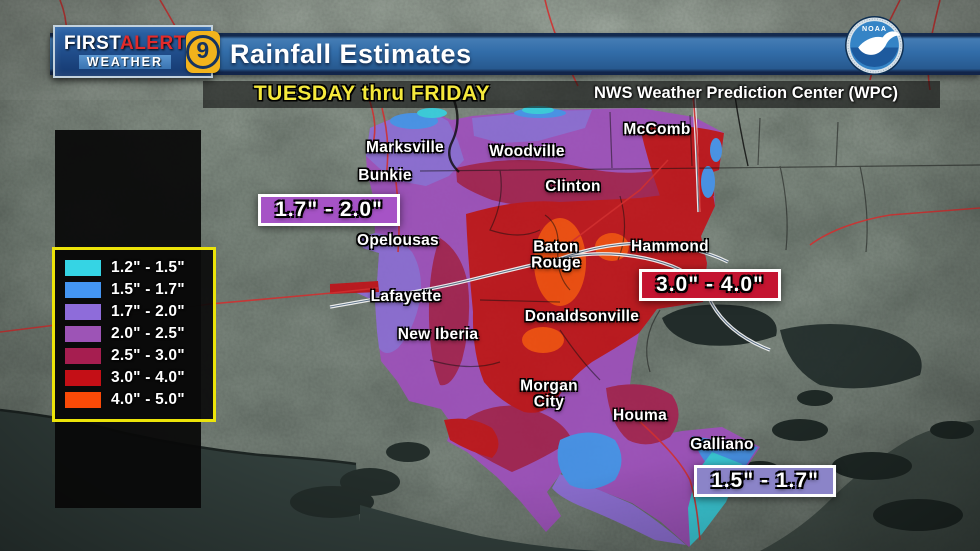 This screenshot has width=980, height=551. I want to click on callout-range-1-7-2-0: 1.7" - 2.0", so click(329, 210).